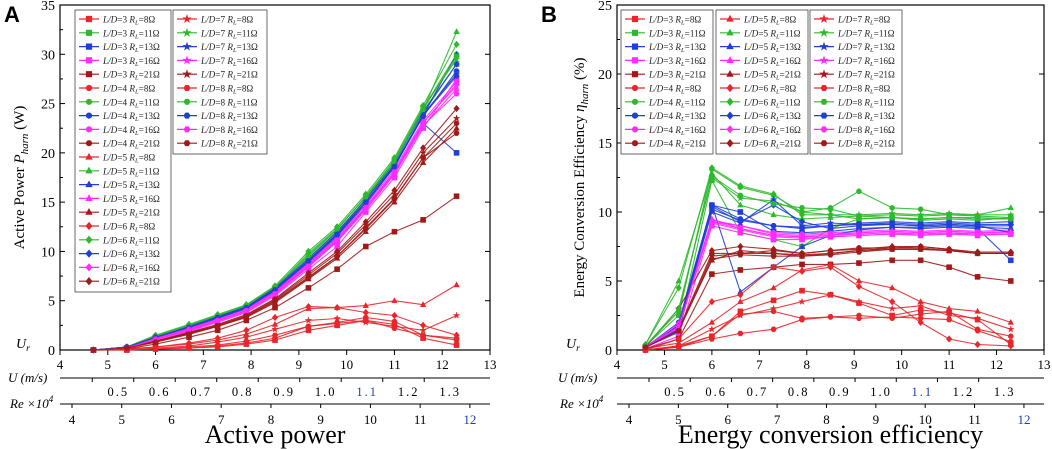 Image resolution: width=1052 pixels, height=449 pixels. Describe the element at coordinates (772, 117) in the screenshot. I see `legend-label: L/D=6 RL=13Ω` at that location.